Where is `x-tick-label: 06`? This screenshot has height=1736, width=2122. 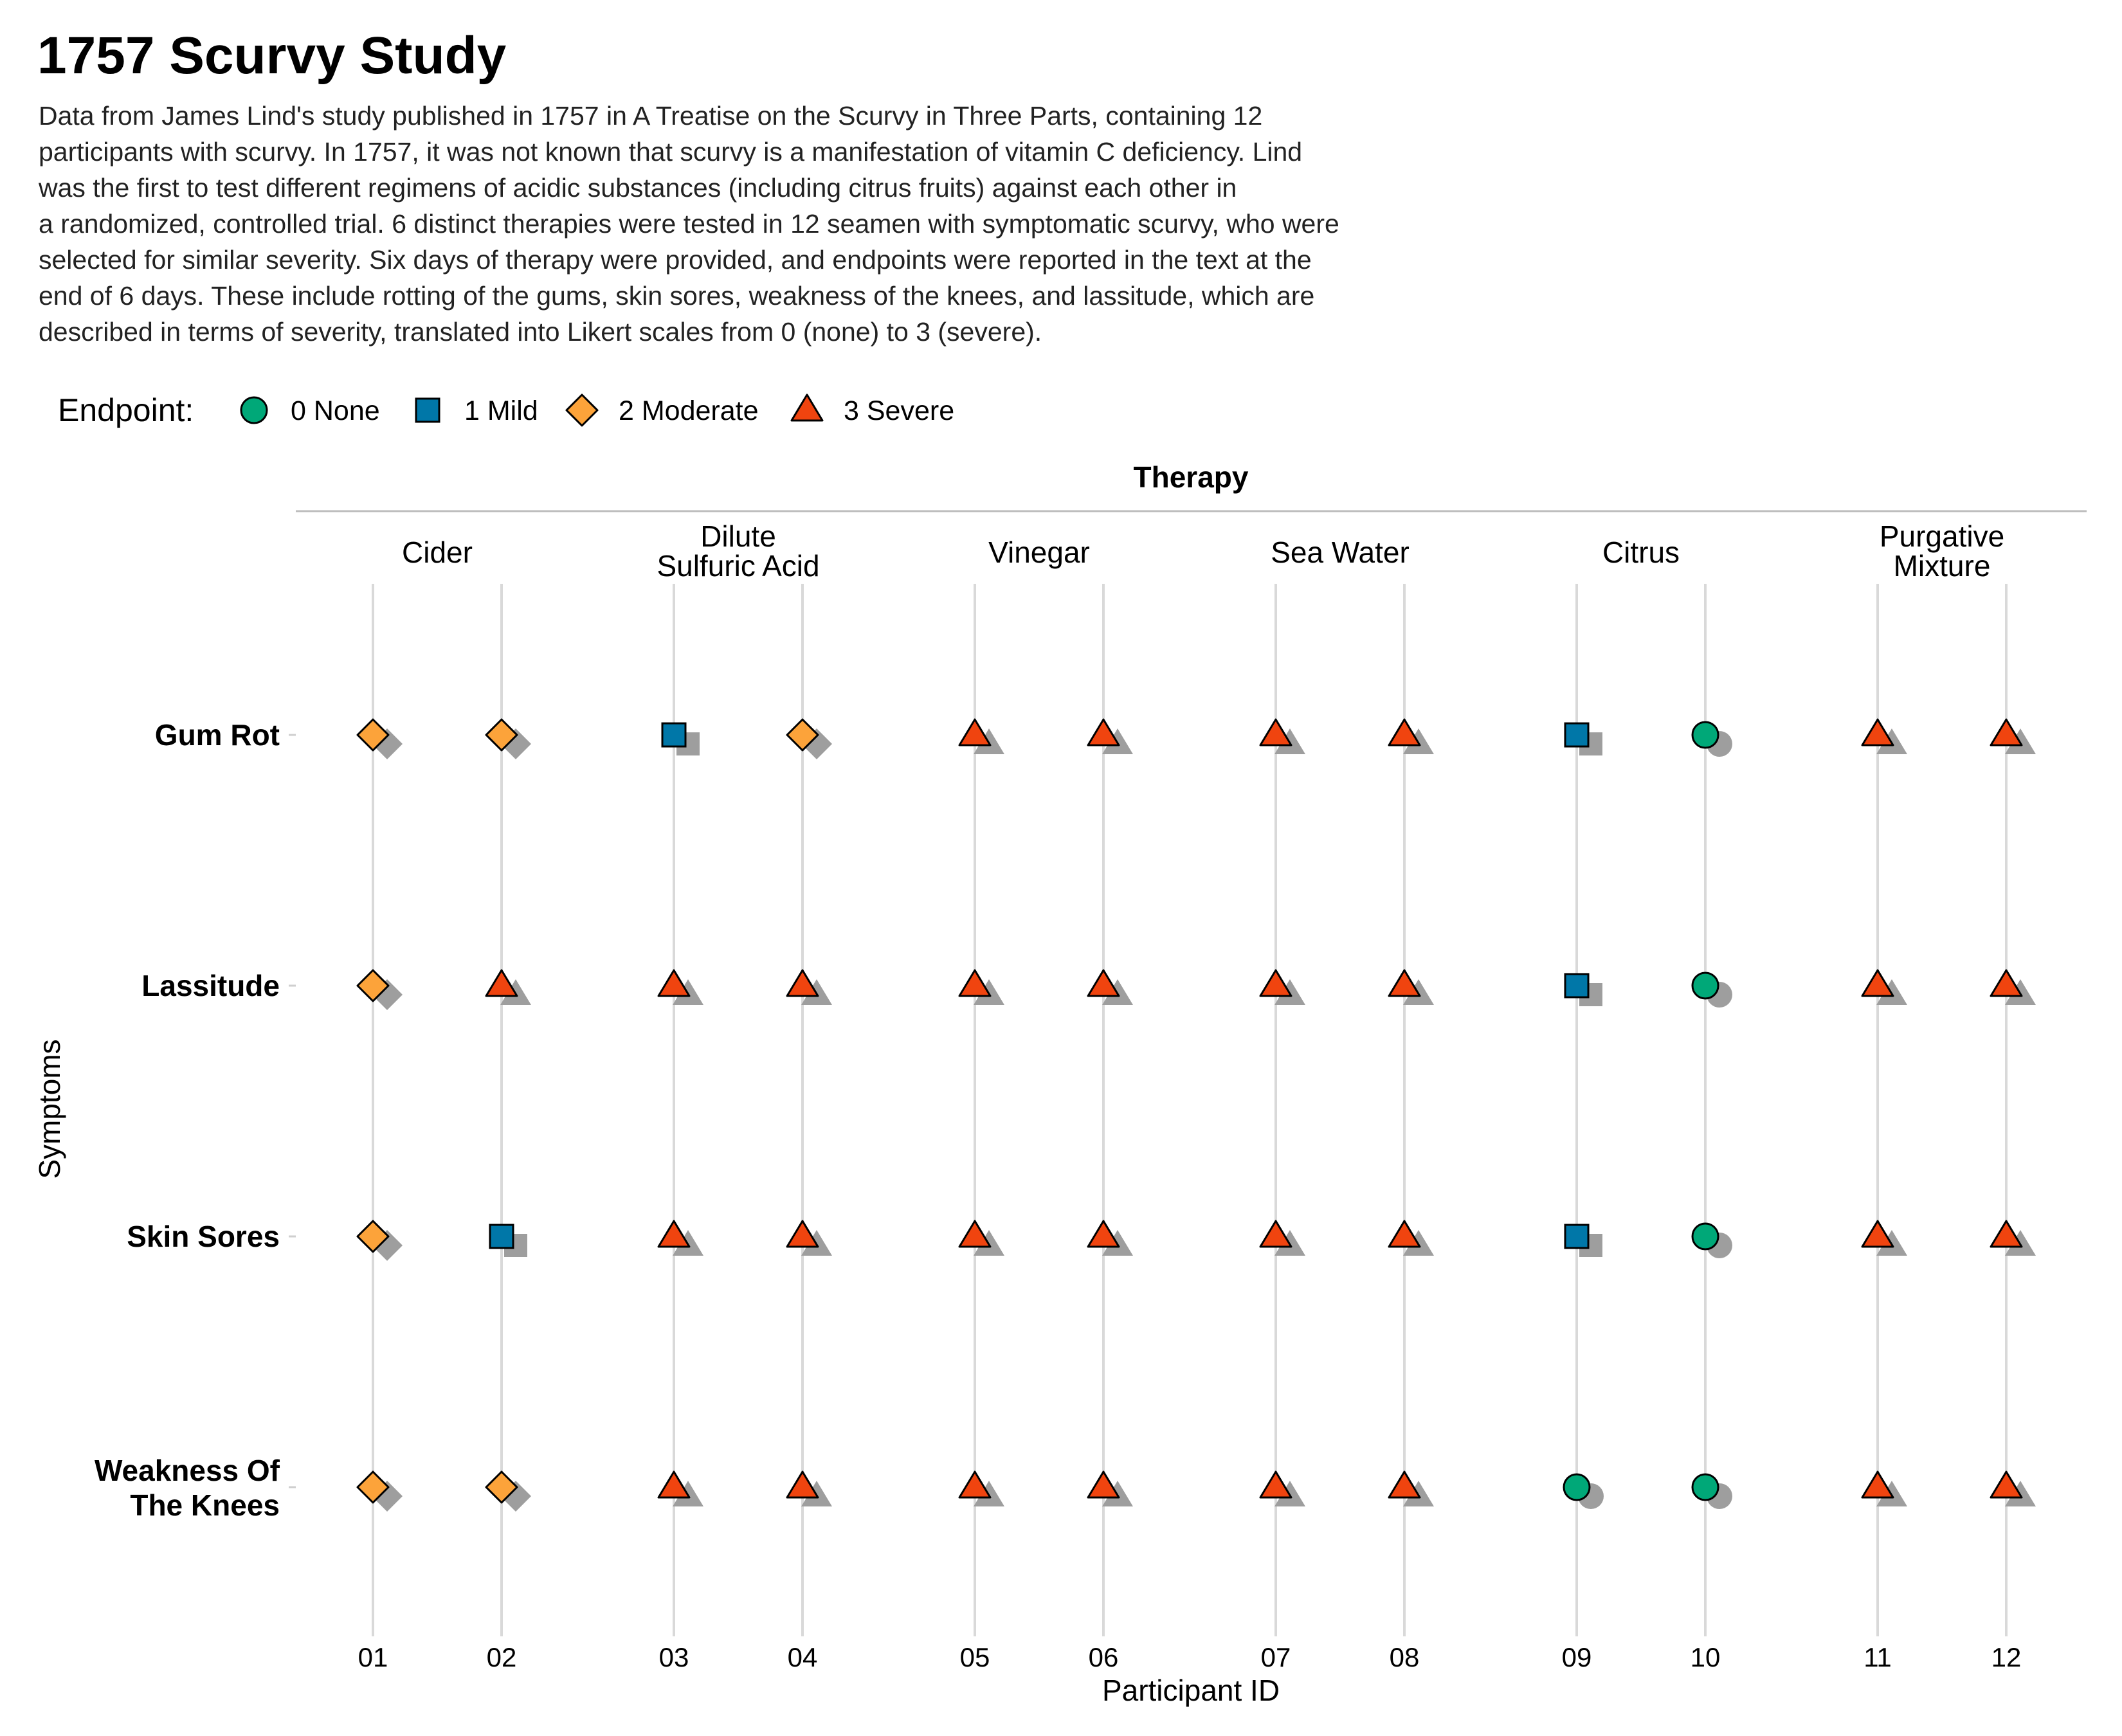 x-tick-label: 06 is located at coordinates (1104, 1657).